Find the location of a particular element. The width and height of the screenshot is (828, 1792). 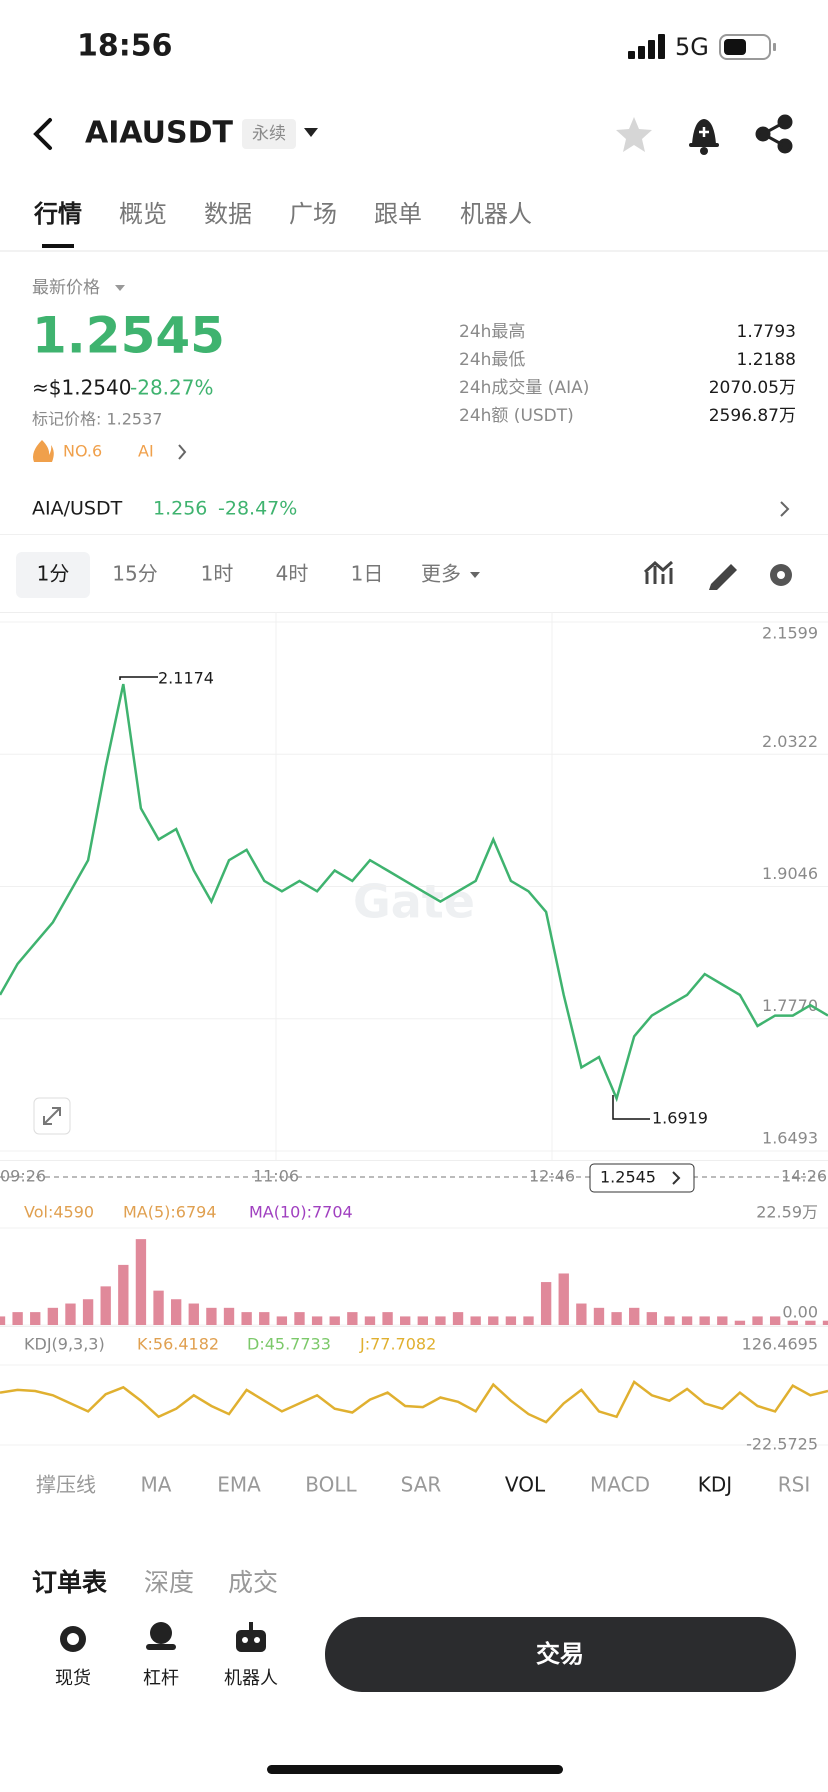

signal-icon is located at coordinates (646, 46).